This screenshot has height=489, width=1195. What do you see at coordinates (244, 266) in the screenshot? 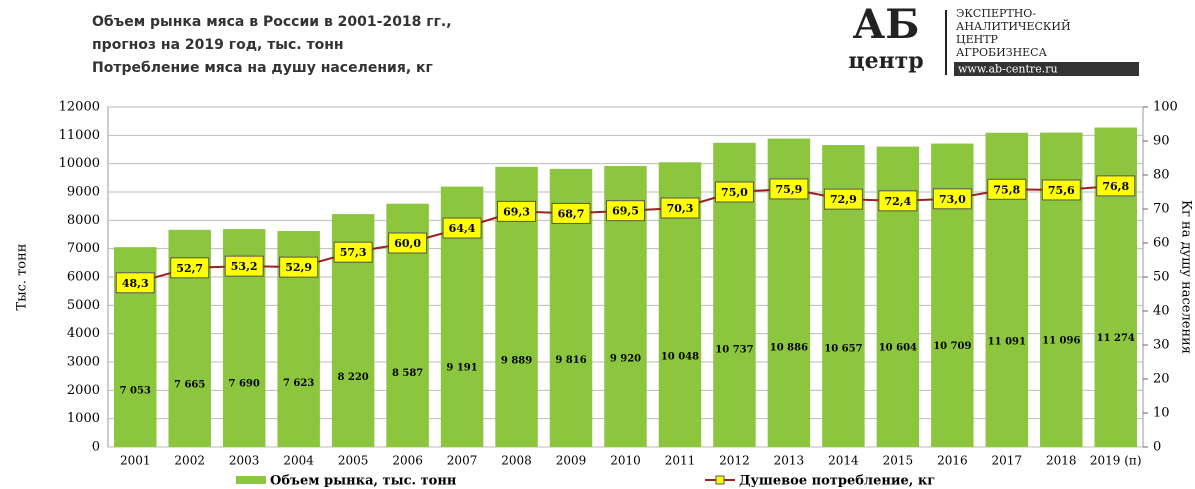
I see `line-value-label: 53,2` at bounding box center [244, 266].